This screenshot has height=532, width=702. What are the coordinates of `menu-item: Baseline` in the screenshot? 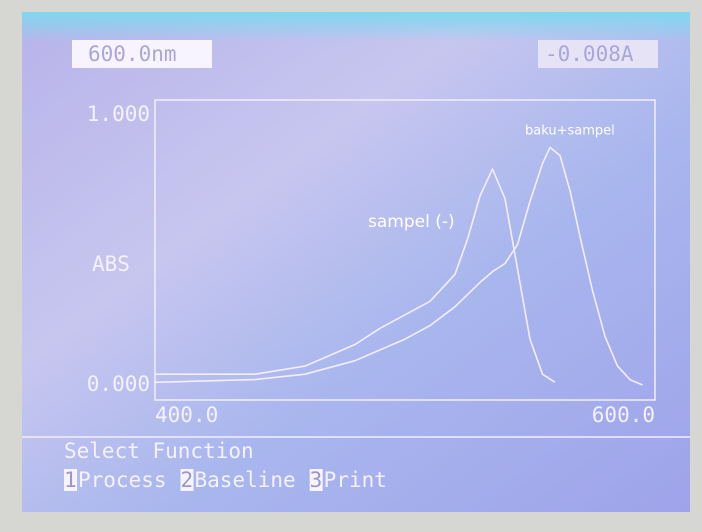 It's located at (245, 480).